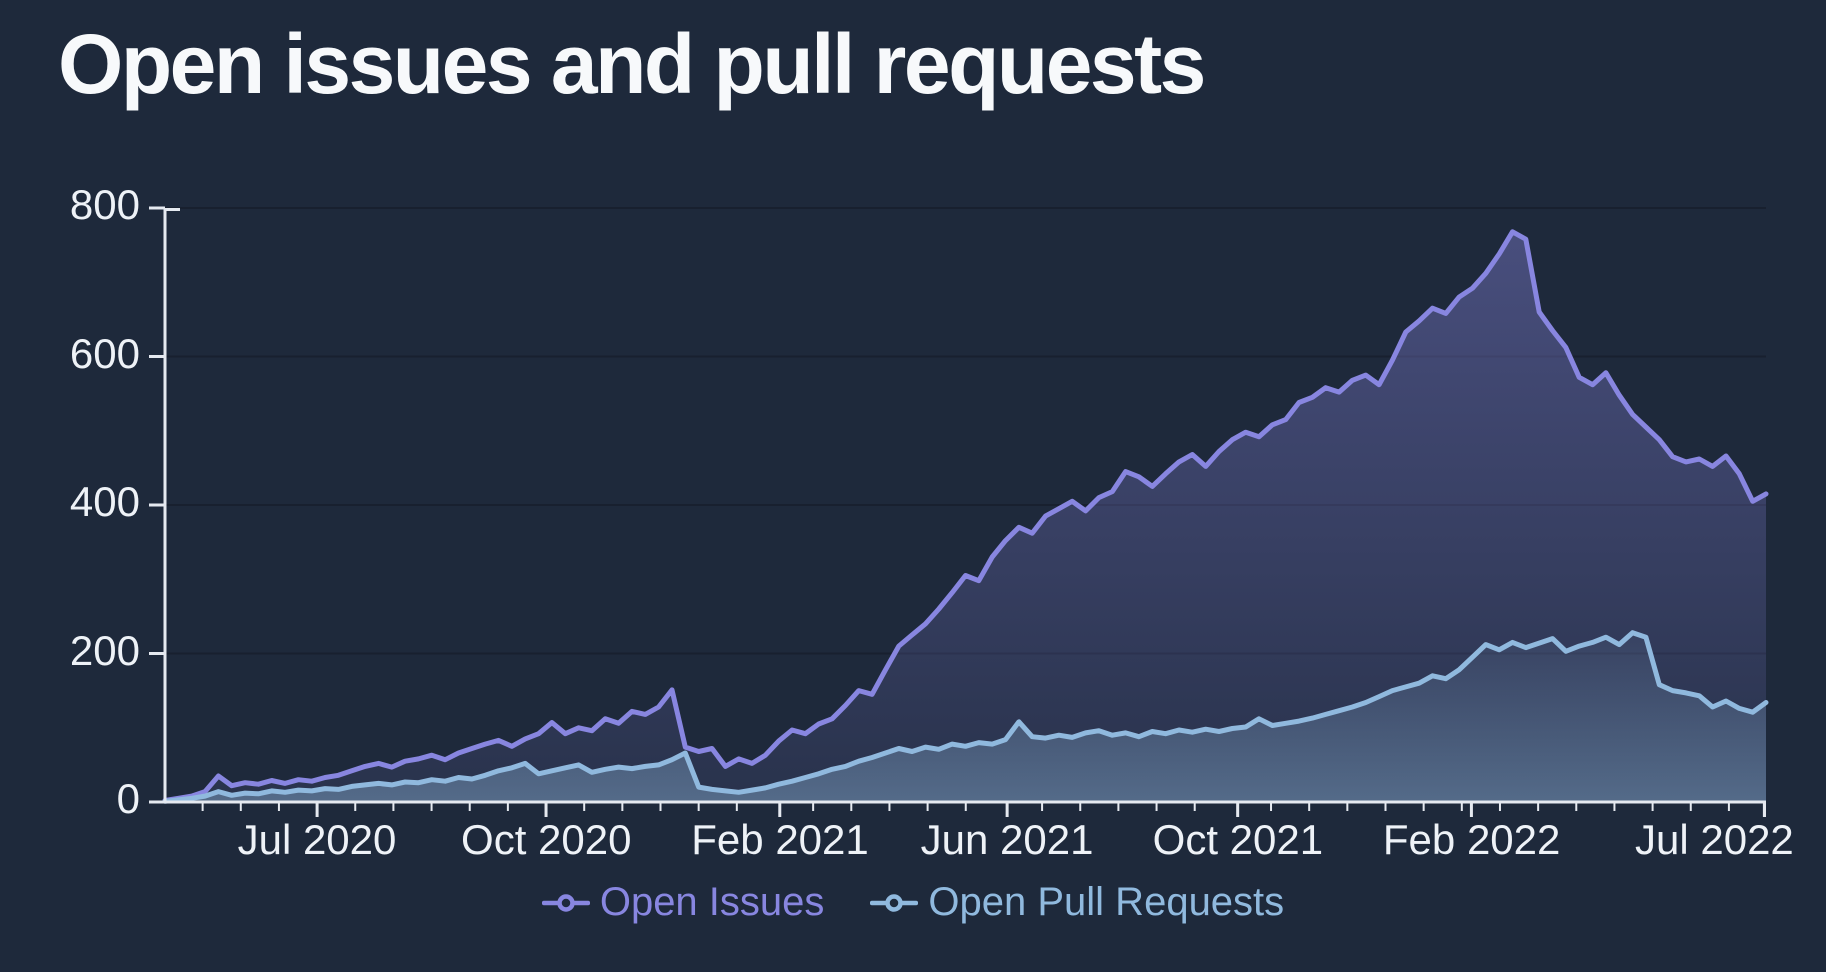 This screenshot has height=972, width=1826. I want to click on chart-legend: Open Issues Open Pull Requests, so click(913, 902).